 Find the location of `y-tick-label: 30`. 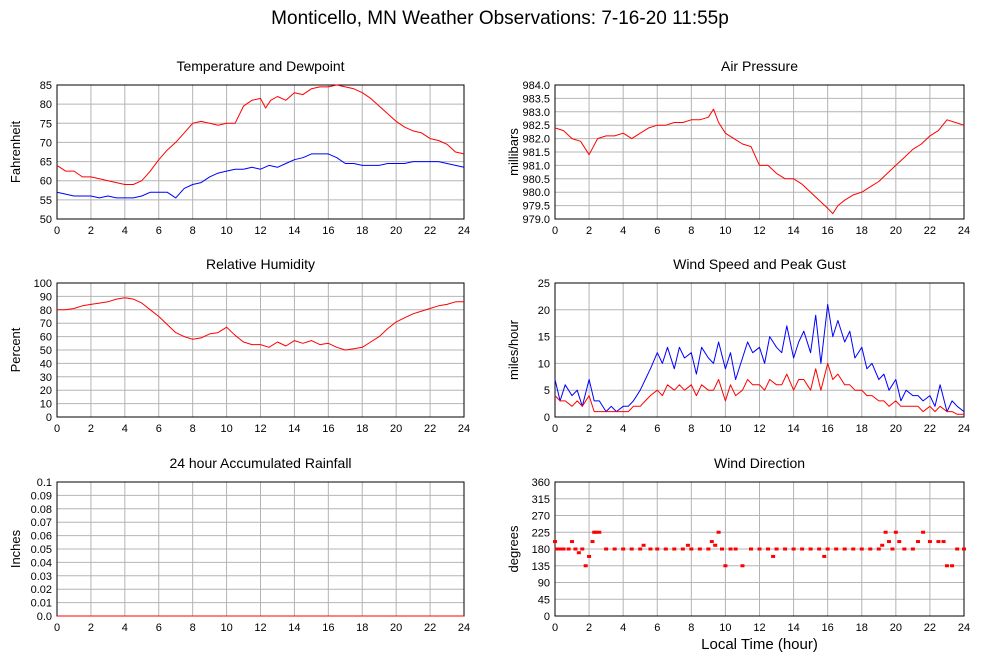

y-tick-label: 30 is located at coordinates (46, 378).